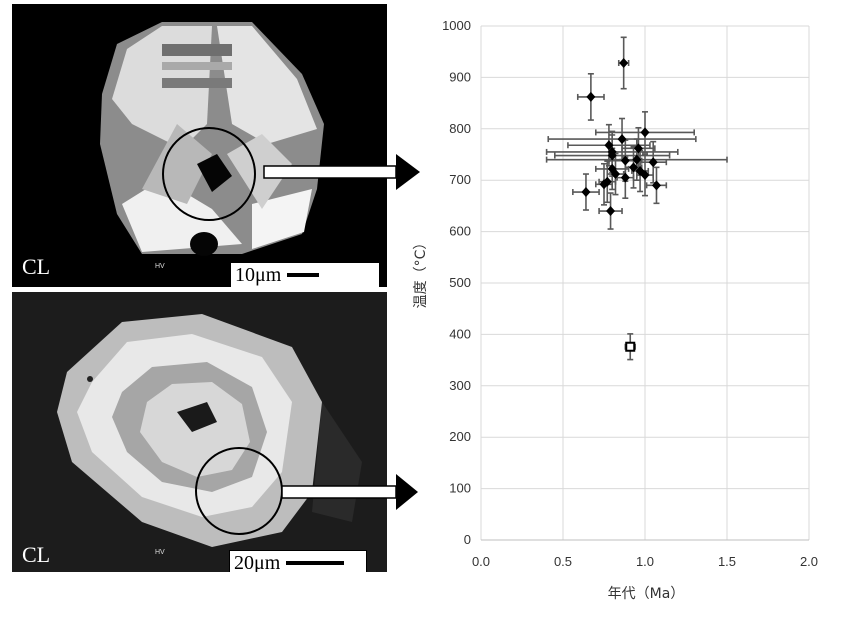  What do you see at coordinates (460, 333) in the screenshot?
I see `y-tick-label: 400` at bounding box center [460, 333].